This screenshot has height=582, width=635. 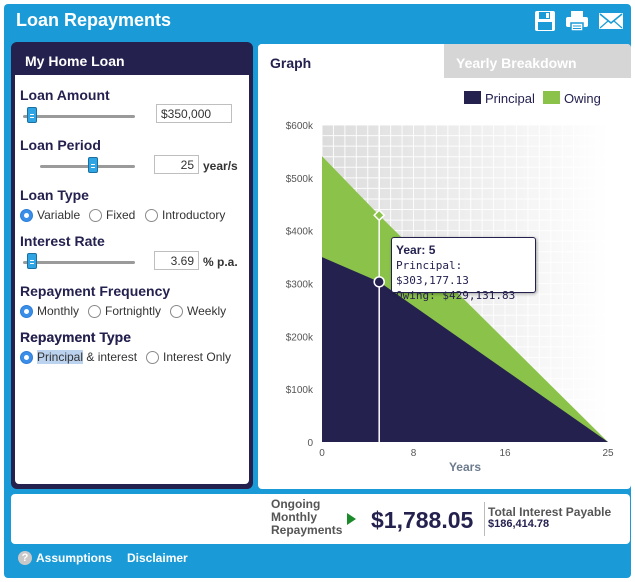 What do you see at coordinates (133, 311) in the screenshot?
I see `frequency-fortnightly-label: Fortnightly` at bounding box center [133, 311].